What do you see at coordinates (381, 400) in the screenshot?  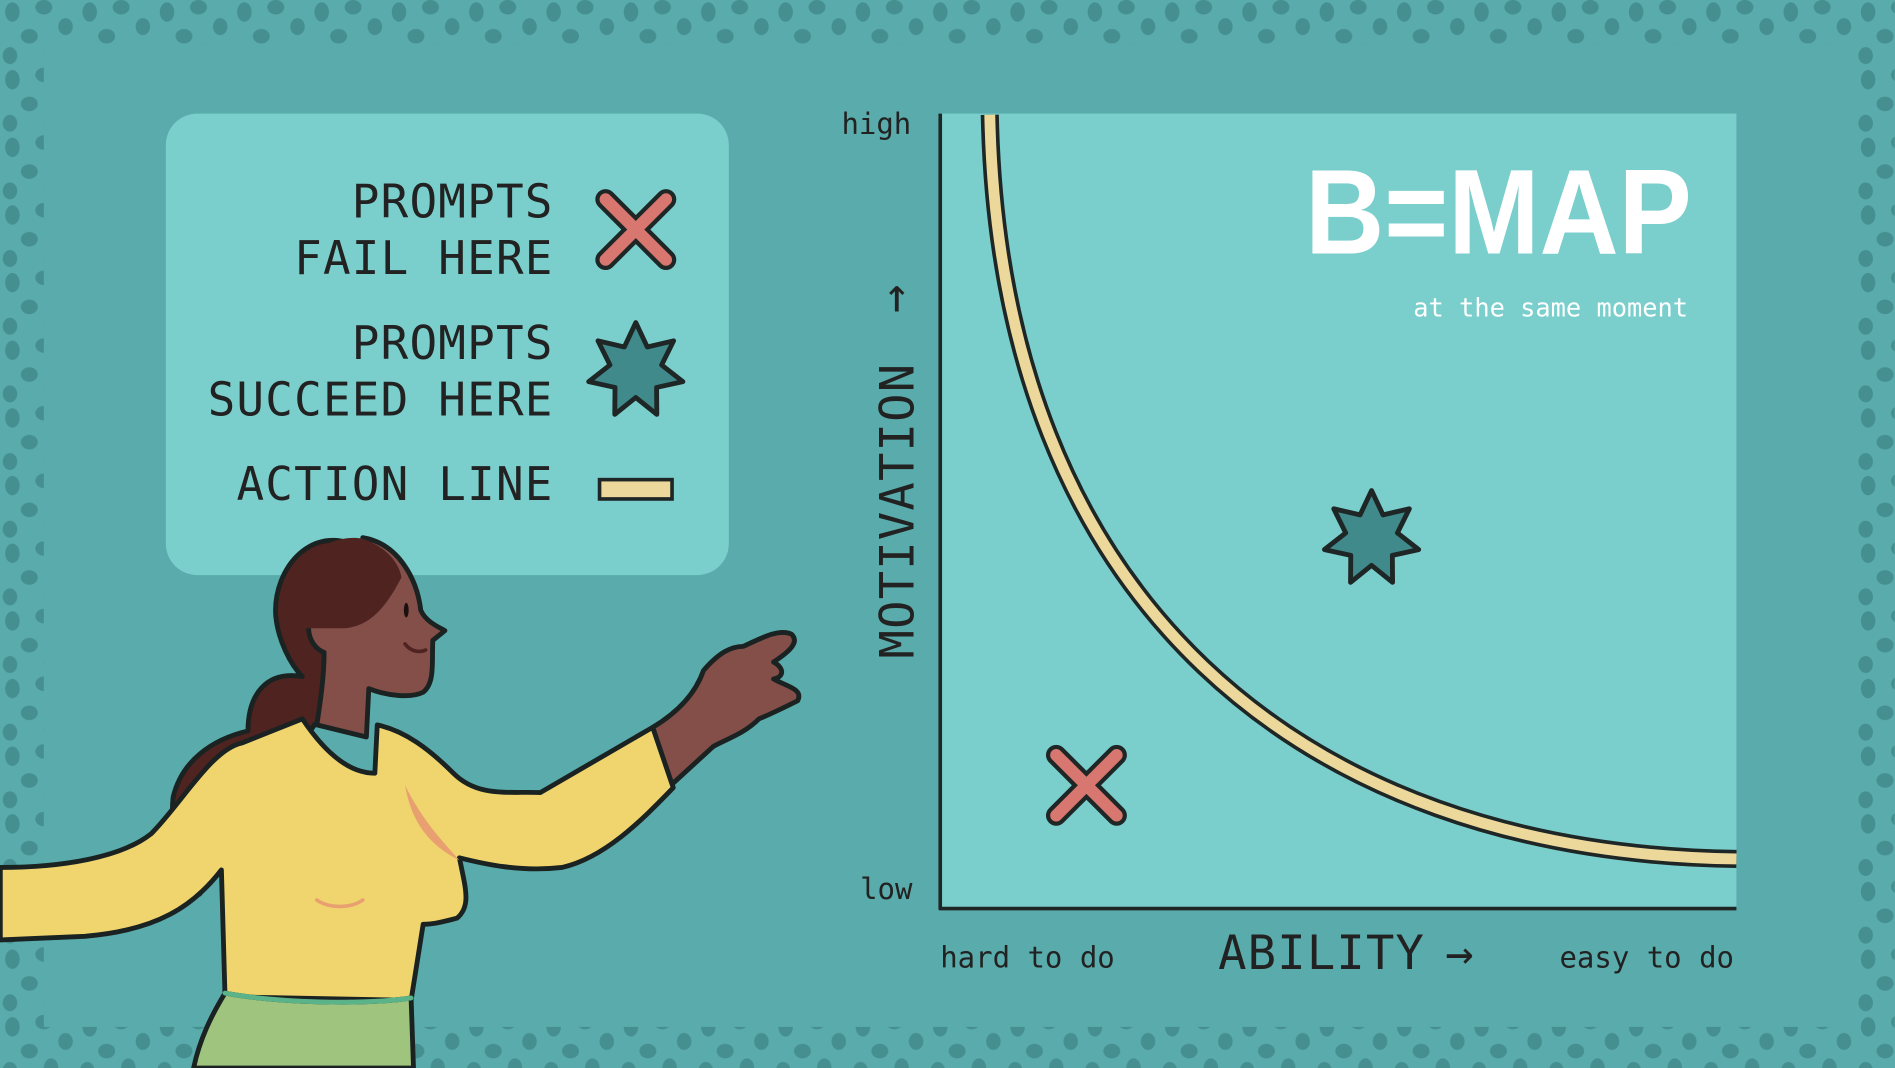 I see `legend-succeed-line2: SUCCEED HERE` at bounding box center [381, 400].